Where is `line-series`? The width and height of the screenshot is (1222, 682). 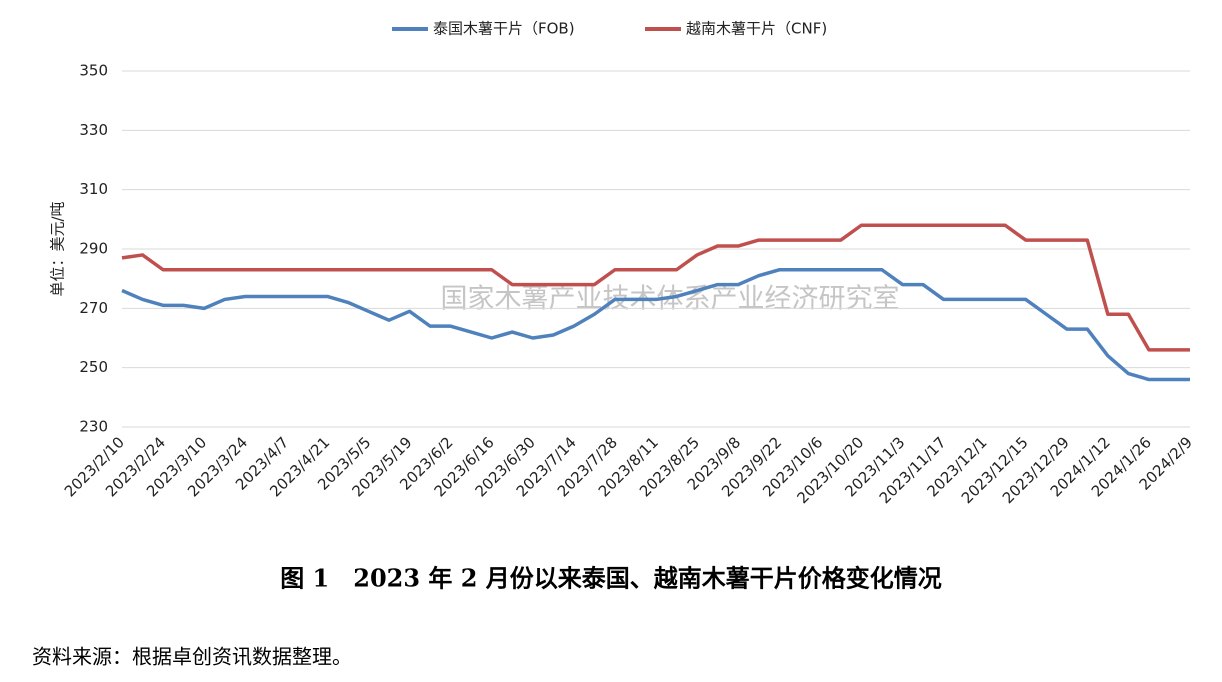 line-series is located at coordinates (655, 325).